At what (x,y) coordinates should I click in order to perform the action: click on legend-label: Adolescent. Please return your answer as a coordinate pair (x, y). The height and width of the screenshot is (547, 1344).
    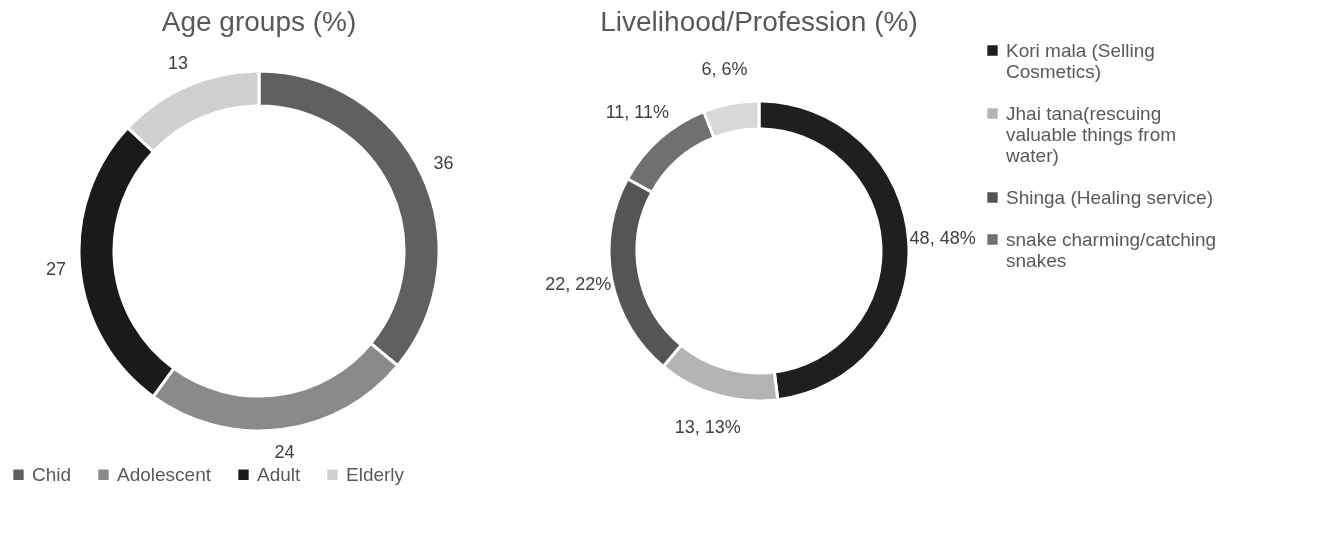
    Looking at the image, I should click on (164, 474).